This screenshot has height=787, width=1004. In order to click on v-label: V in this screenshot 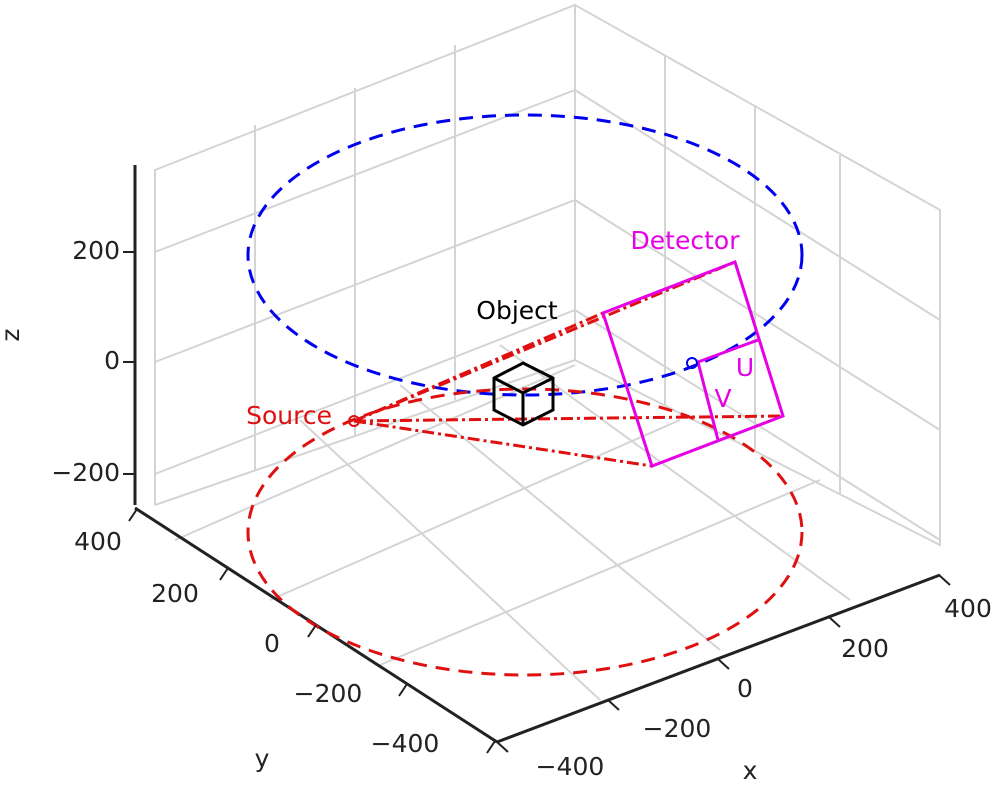, I will do `click(722, 398)`.